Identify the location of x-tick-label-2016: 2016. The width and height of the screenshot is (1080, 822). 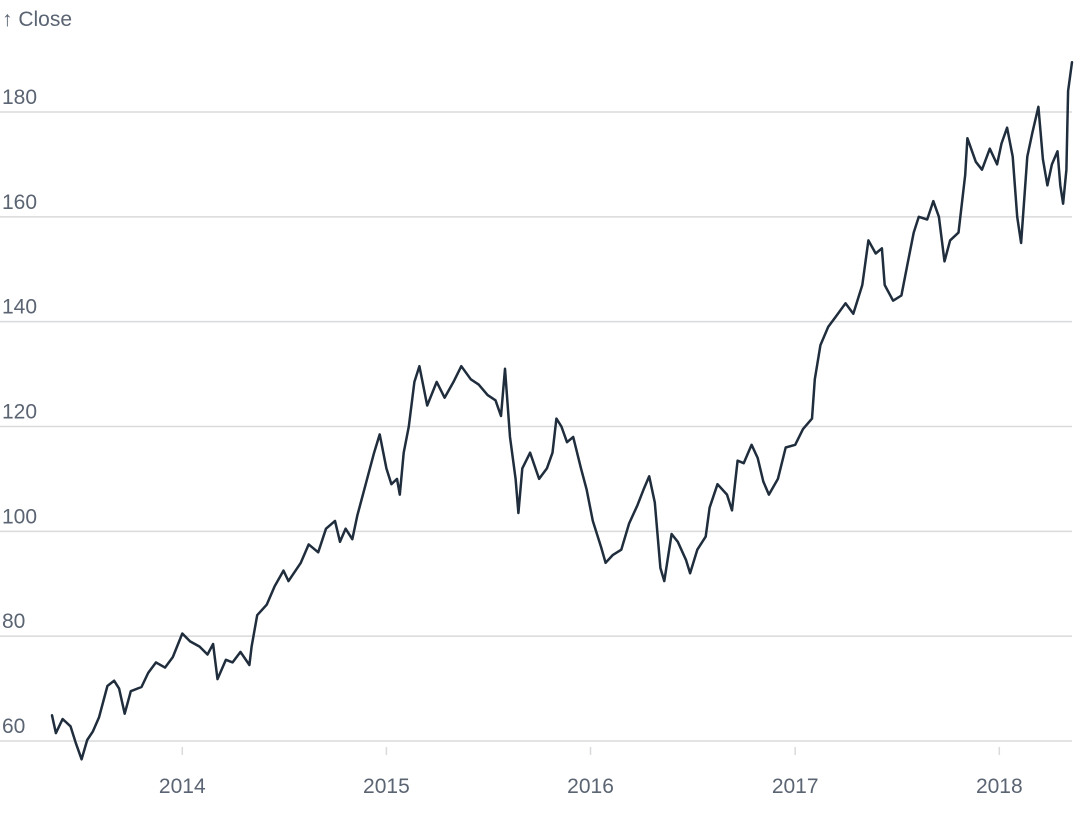
(590, 786).